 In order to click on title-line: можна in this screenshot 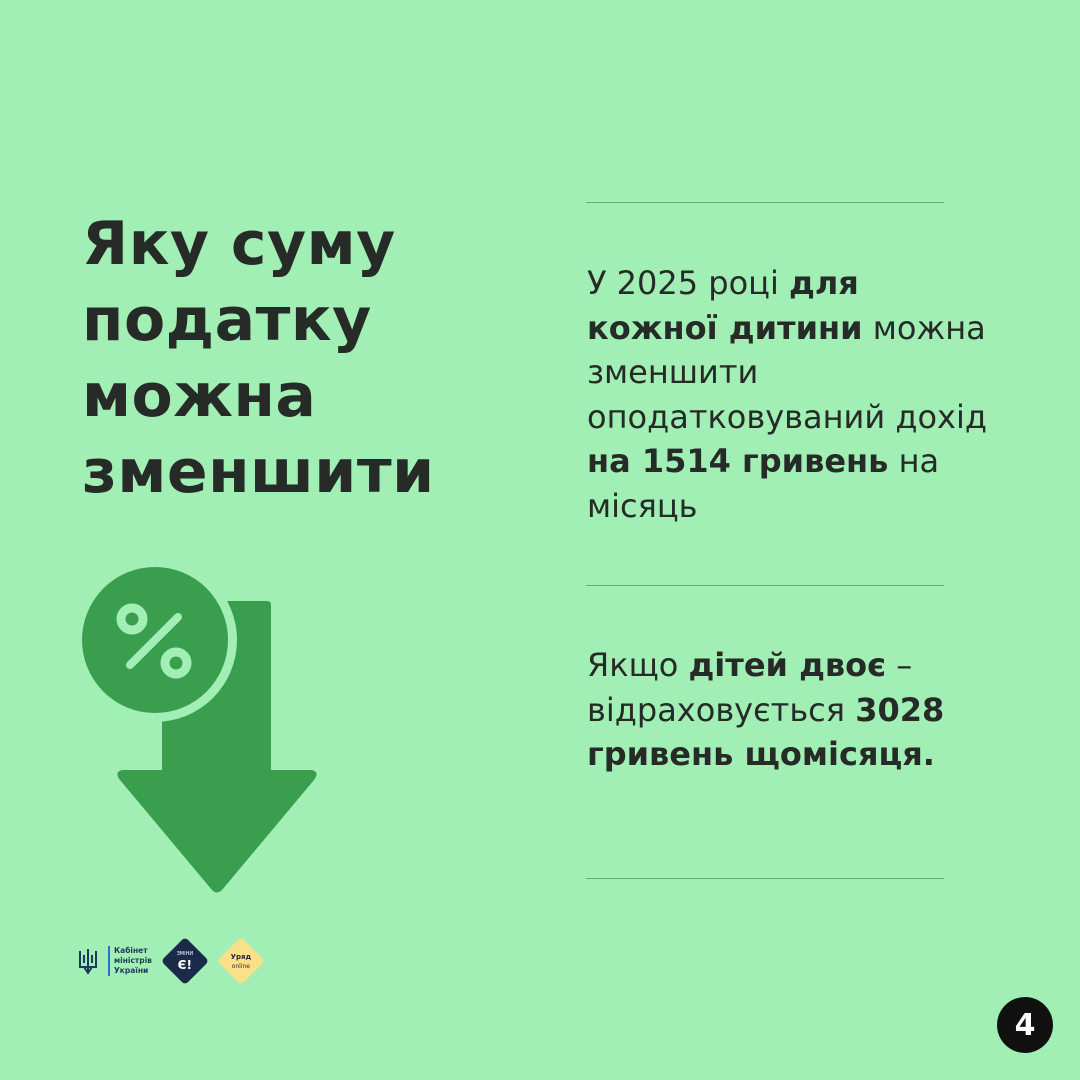, I will do `click(199, 396)`.